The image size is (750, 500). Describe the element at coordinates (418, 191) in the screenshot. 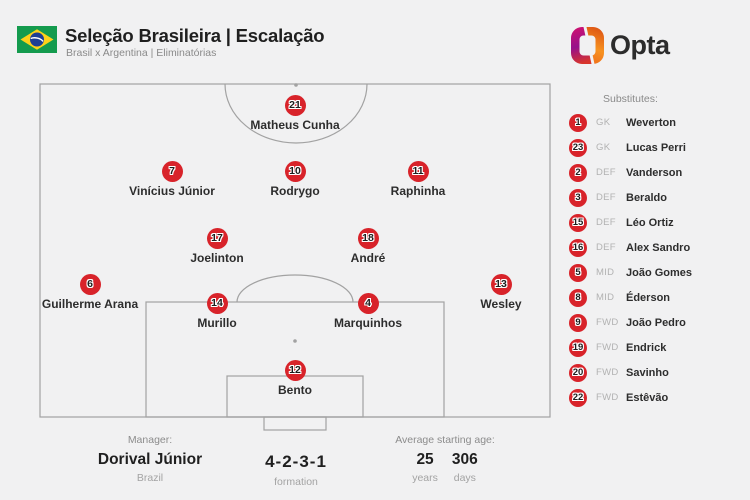

I see `player-name: Raphinha` at that location.